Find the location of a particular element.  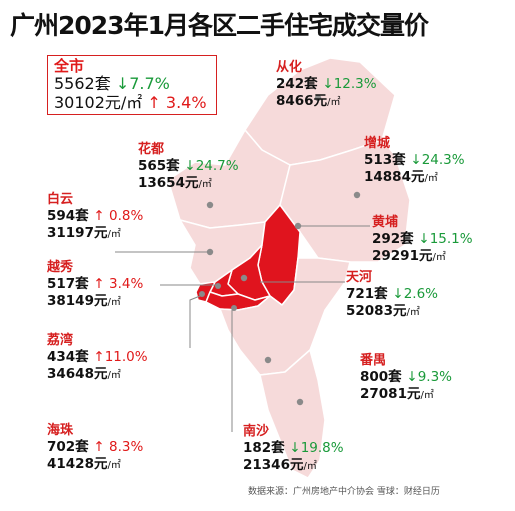

citywide-summary: 全市 5562套 ↓7.7% 30102元/㎡ ↑ 3.4% is located at coordinates (132, 85).